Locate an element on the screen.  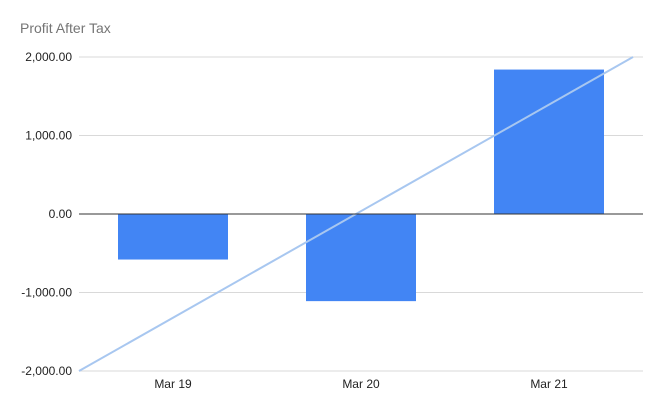
y-tick-label: 0.00 is located at coordinates (61, 214).